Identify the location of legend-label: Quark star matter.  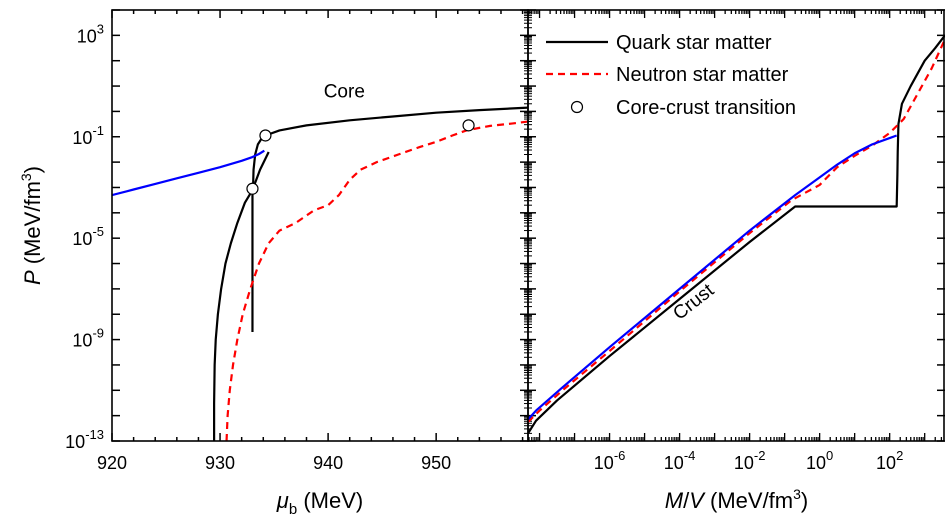
(694, 43).